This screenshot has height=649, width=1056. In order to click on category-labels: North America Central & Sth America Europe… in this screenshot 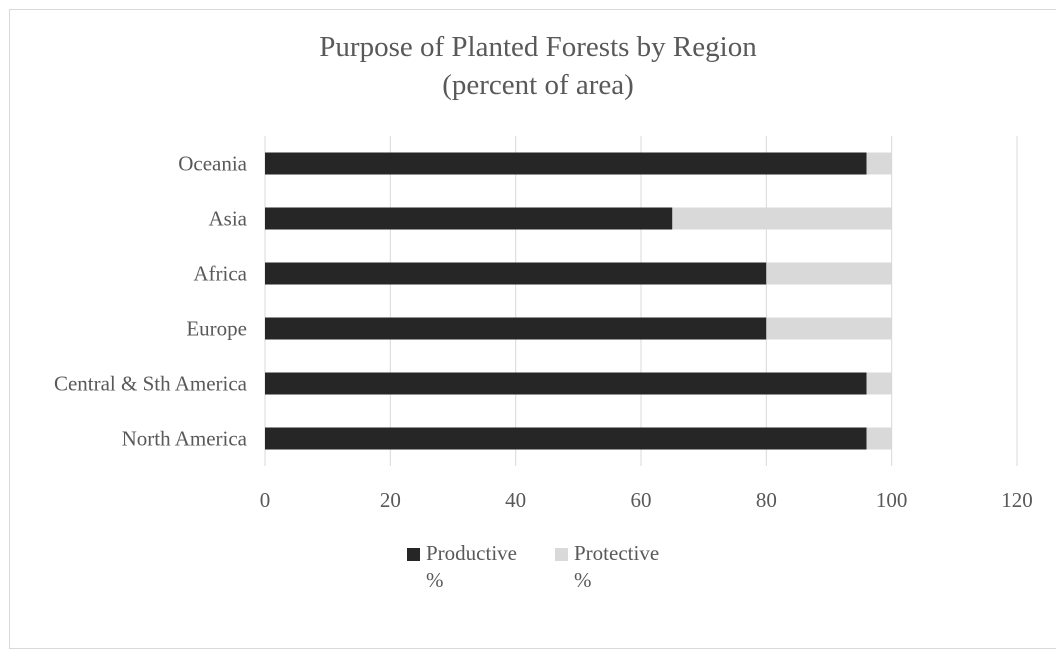, I will do `click(151, 301)`.